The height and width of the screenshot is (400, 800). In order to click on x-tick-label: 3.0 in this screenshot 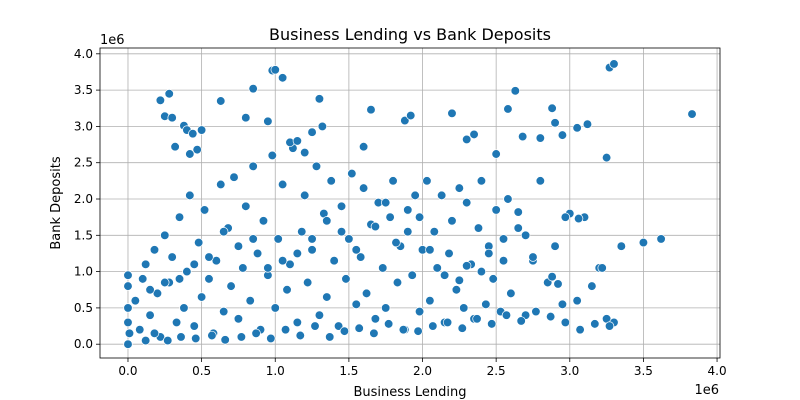, I will do `click(569, 371)`.